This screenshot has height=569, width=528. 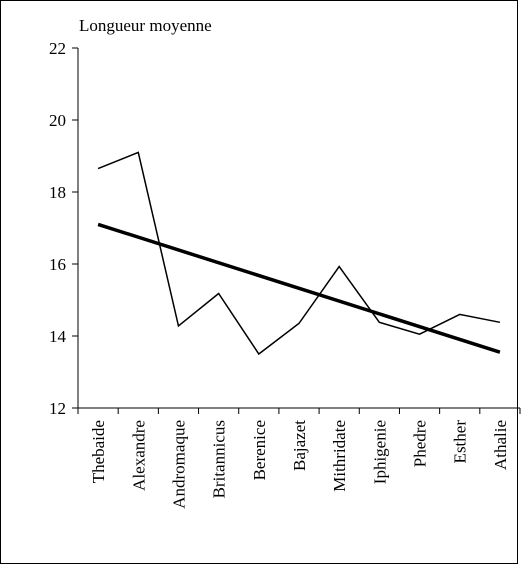 I want to click on x-tick-label: Esther, so click(x=460, y=442).